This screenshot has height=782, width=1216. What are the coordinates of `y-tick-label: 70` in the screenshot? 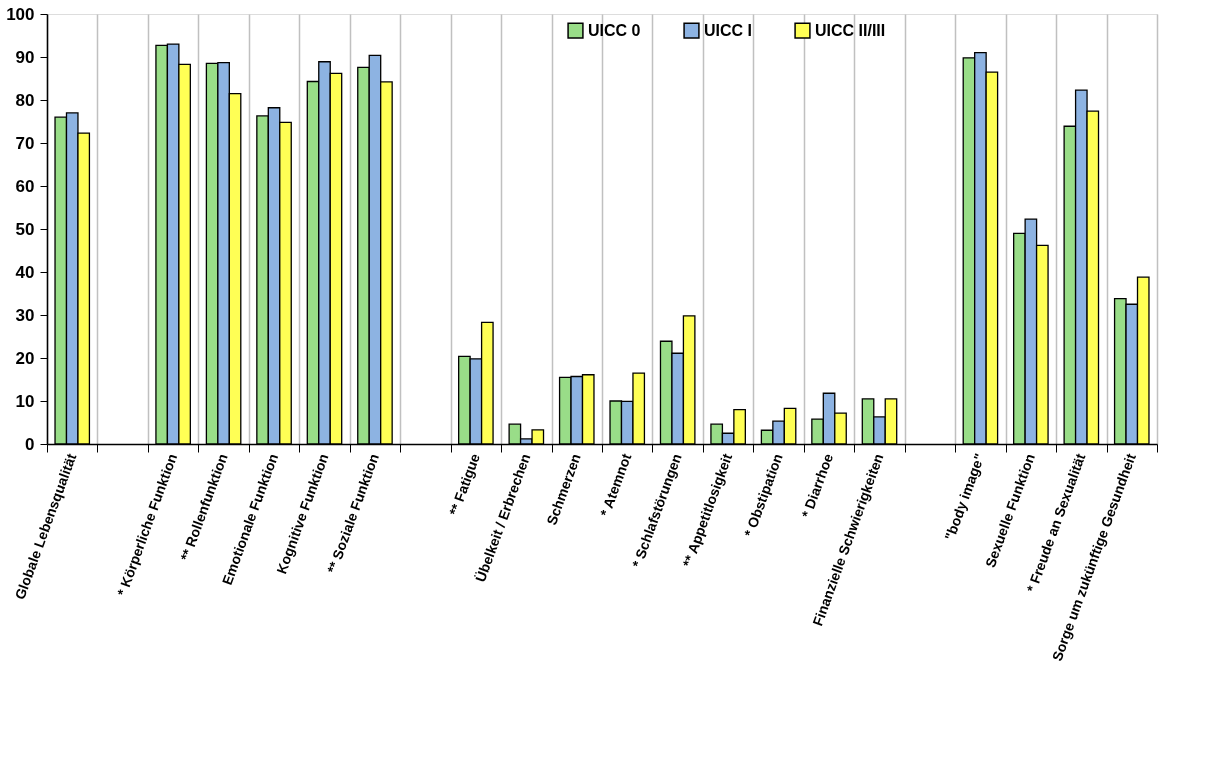 It's located at (25, 143).